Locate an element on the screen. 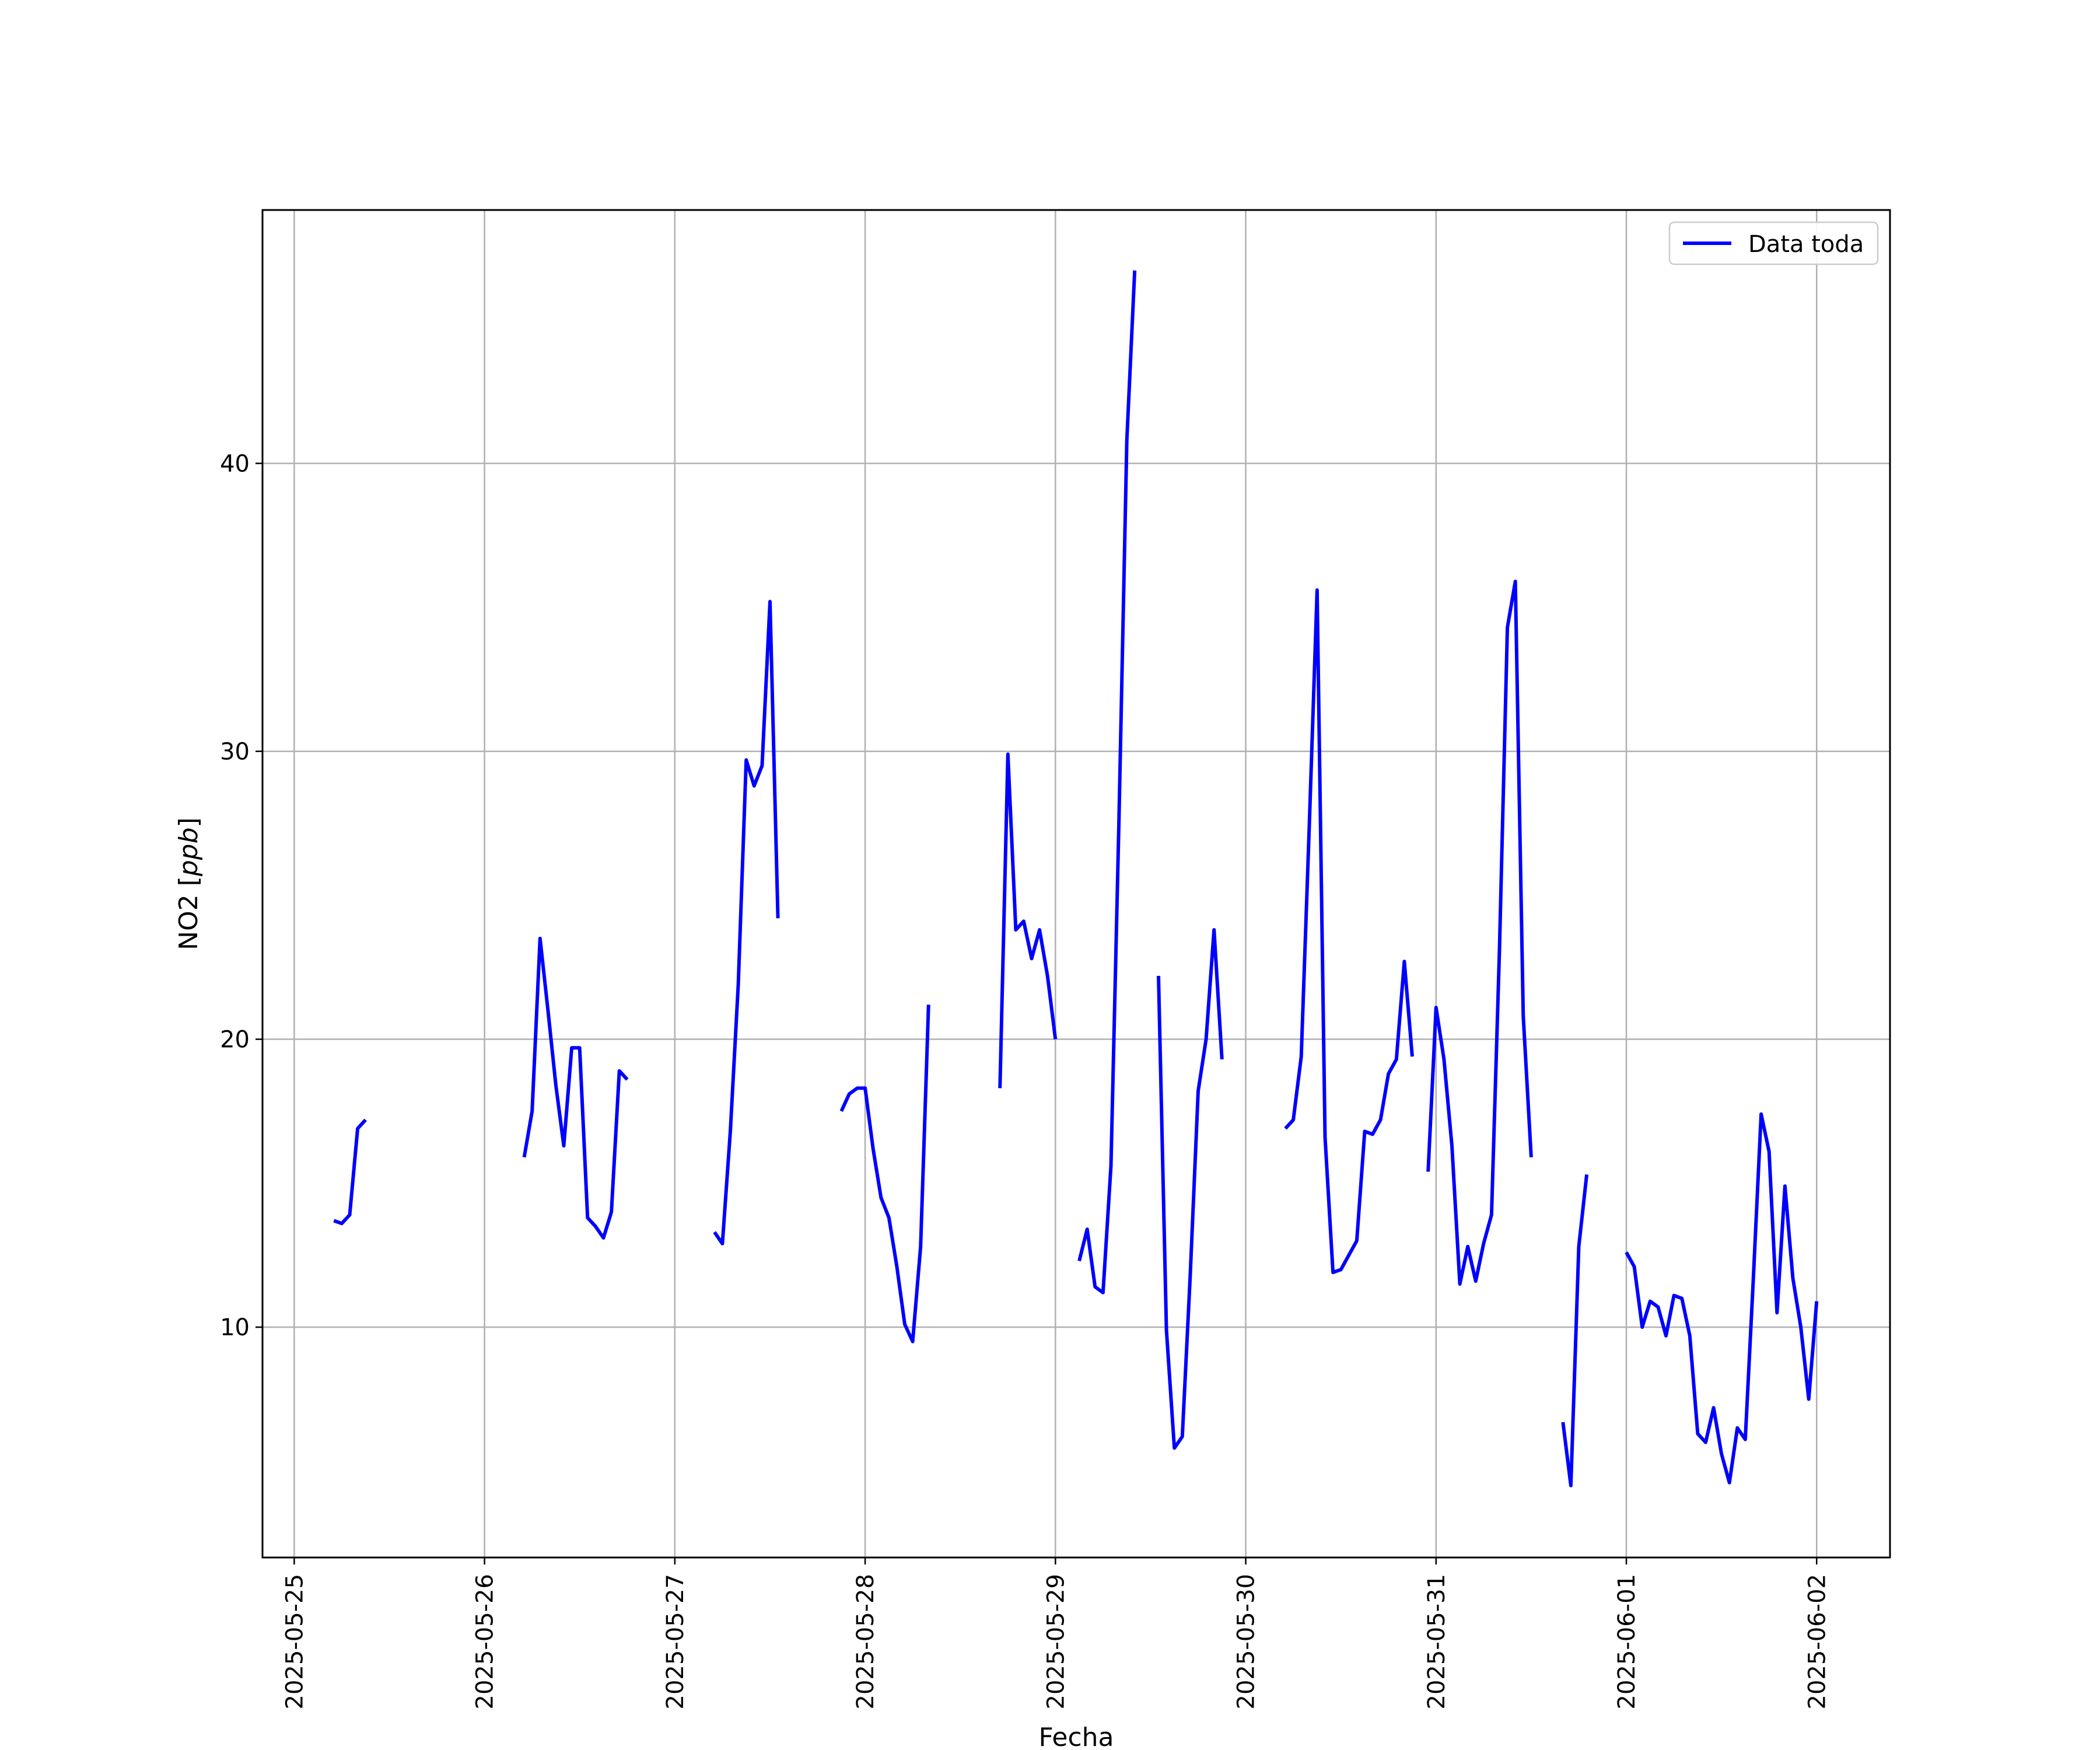 The image size is (2100, 1750). x-tick-label: 2025-05-30 is located at coordinates (1246, 1641).